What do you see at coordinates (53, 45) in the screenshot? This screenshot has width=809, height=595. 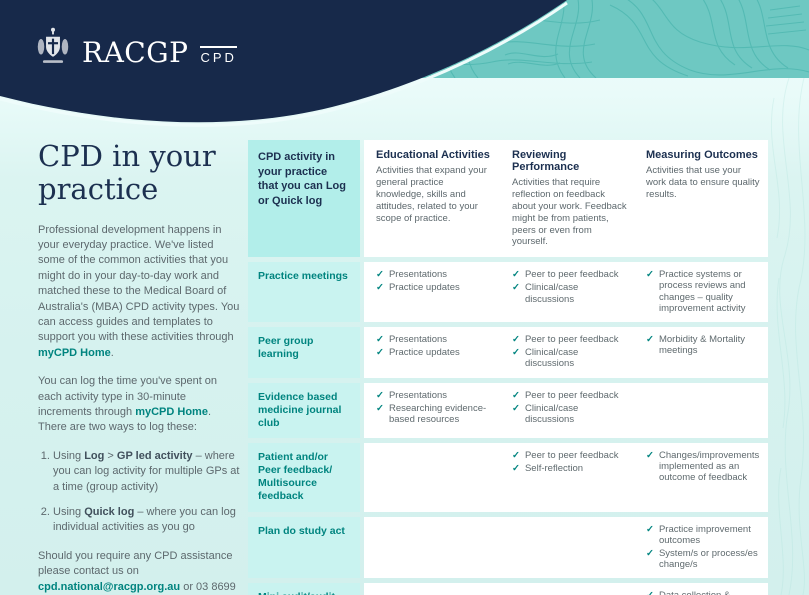 I see `racgp-crest-icon` at bounding box center [53, 45].